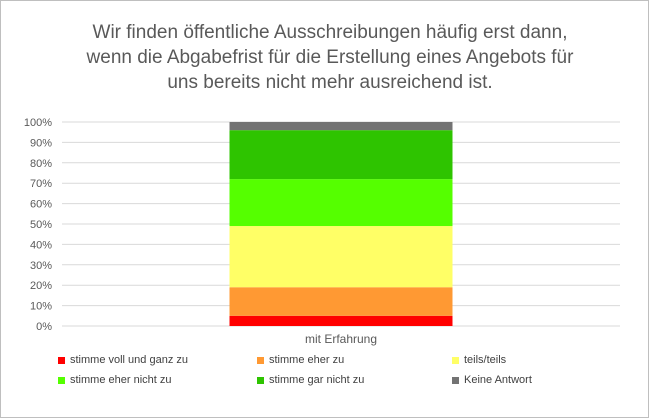 The width and height of the screenshot is (649, 418). What do you see at coordinates (307, 360) in the screenshot?
I see `legend-label: stimme eher zu` at bounding box center [307, 360].